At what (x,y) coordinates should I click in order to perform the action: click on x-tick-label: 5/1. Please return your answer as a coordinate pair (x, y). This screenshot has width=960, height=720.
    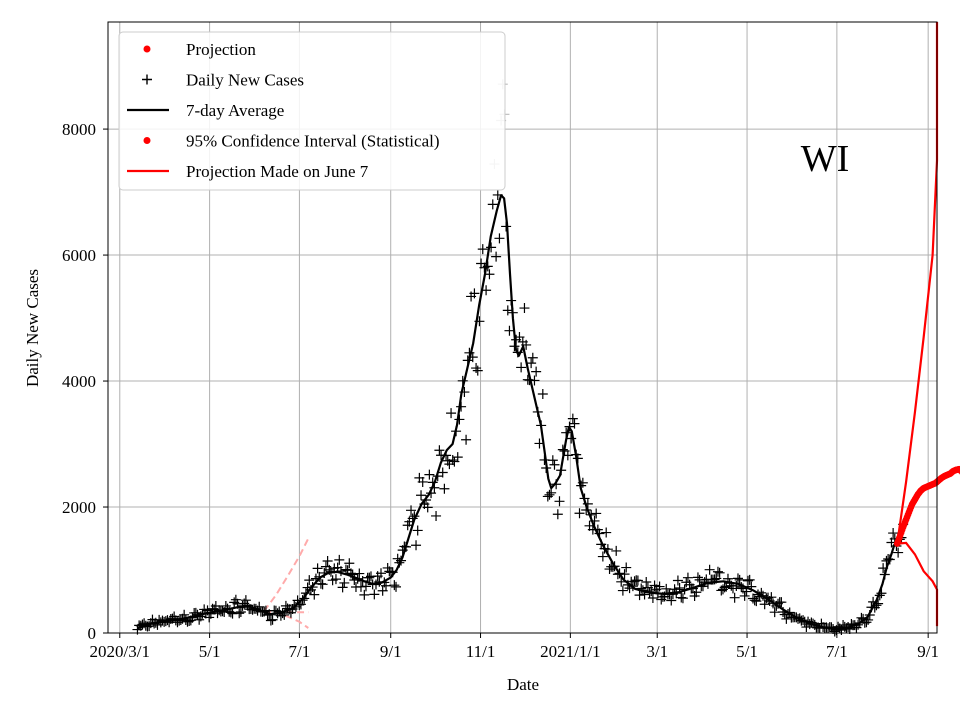
    Looking at the image, I should click on (747, 651).